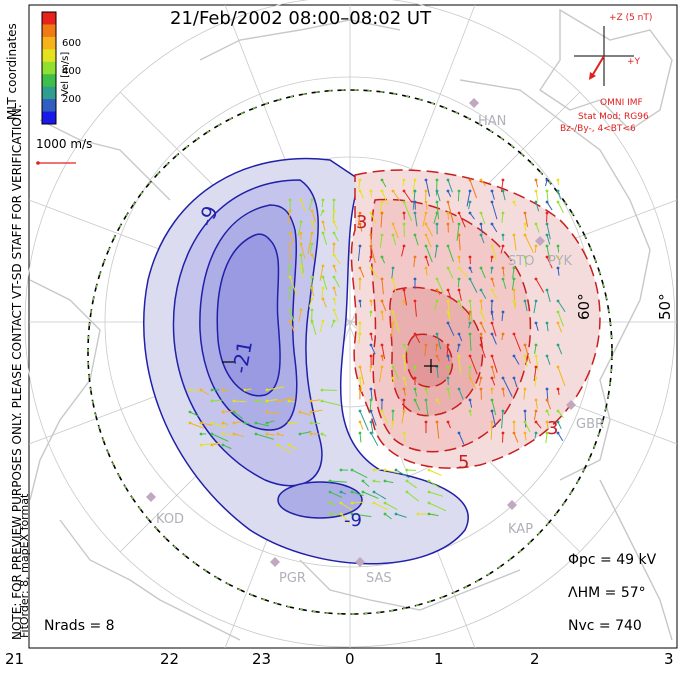 This screenshot has height=674, width=680. Describe the element at coordinates (24, 565) in the screenshot. I see `fitorder-note: FitOrder: 8, mapEX format` at that location.